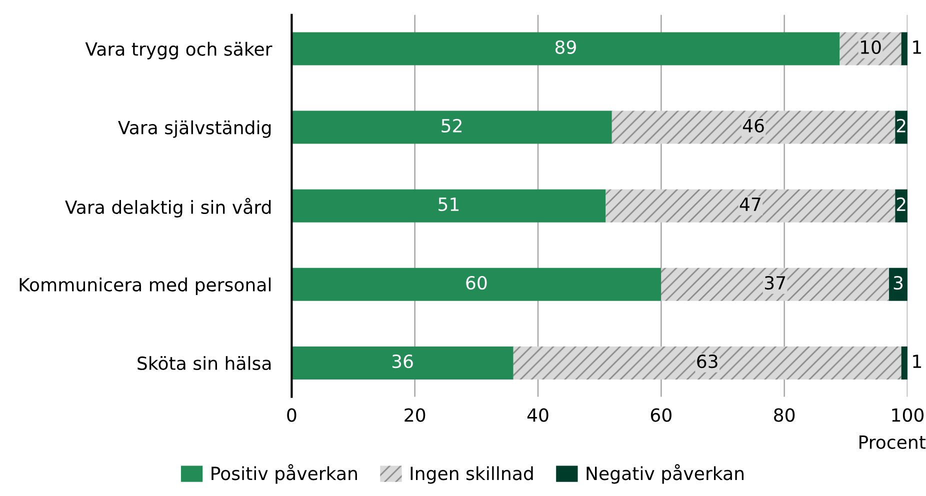 The width and height of the screenshot is (926, 496). I want to click on x-tick-label: 0, so click(291, 415).